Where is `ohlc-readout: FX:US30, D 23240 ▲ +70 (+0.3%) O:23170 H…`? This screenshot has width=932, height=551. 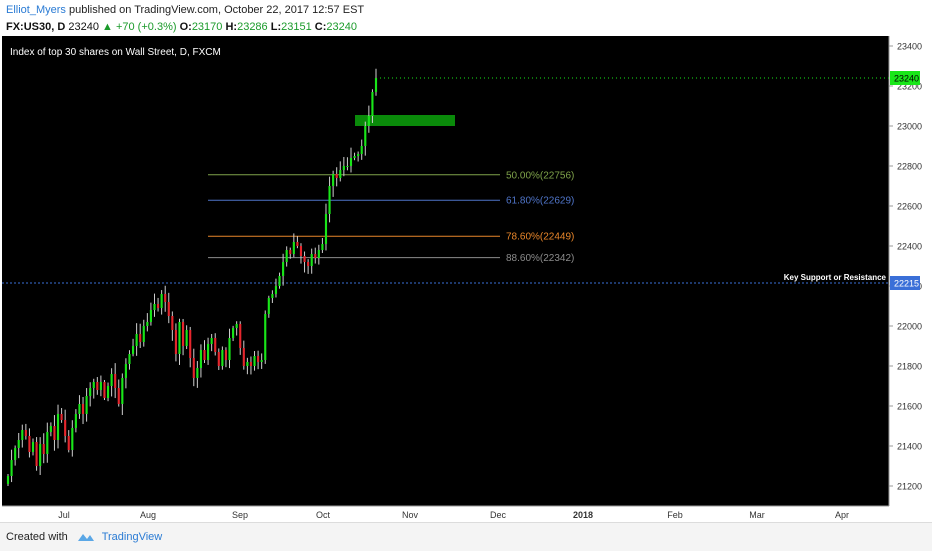
ohlc-readout: FX:US30, D 23240 ▲ +70 (+0.3%) O:23170 H… is located at coordinates (181, 27).